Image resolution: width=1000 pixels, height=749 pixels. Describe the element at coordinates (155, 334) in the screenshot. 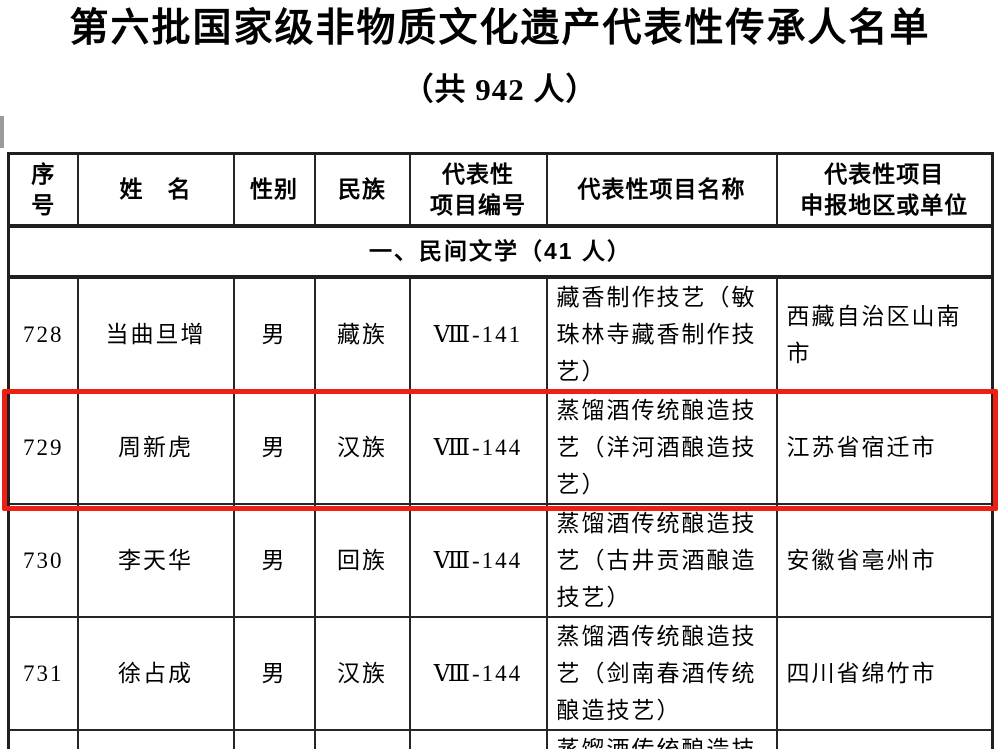

I see `cell-name: 当曲旦增` at that location.